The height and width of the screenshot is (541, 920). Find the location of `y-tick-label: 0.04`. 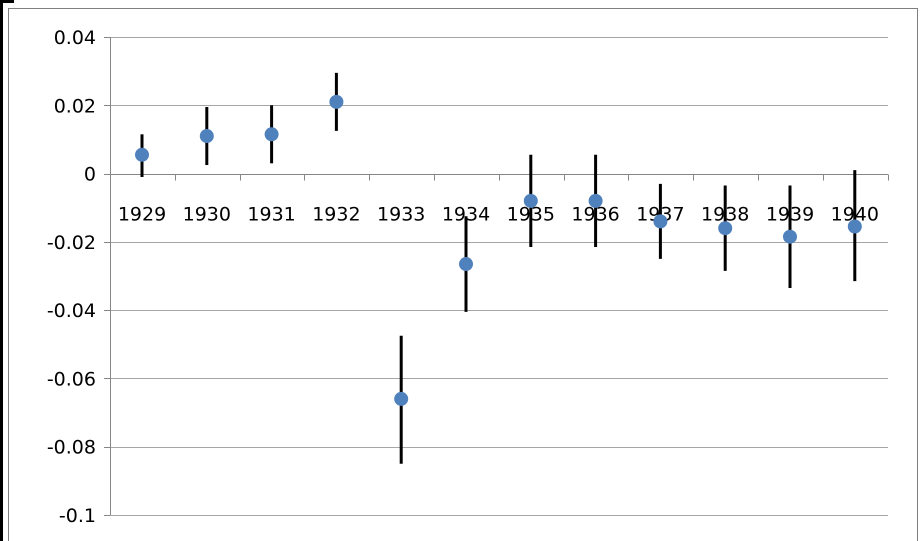

y-tick-label: 0.04 is located at coordinates (75, 38).